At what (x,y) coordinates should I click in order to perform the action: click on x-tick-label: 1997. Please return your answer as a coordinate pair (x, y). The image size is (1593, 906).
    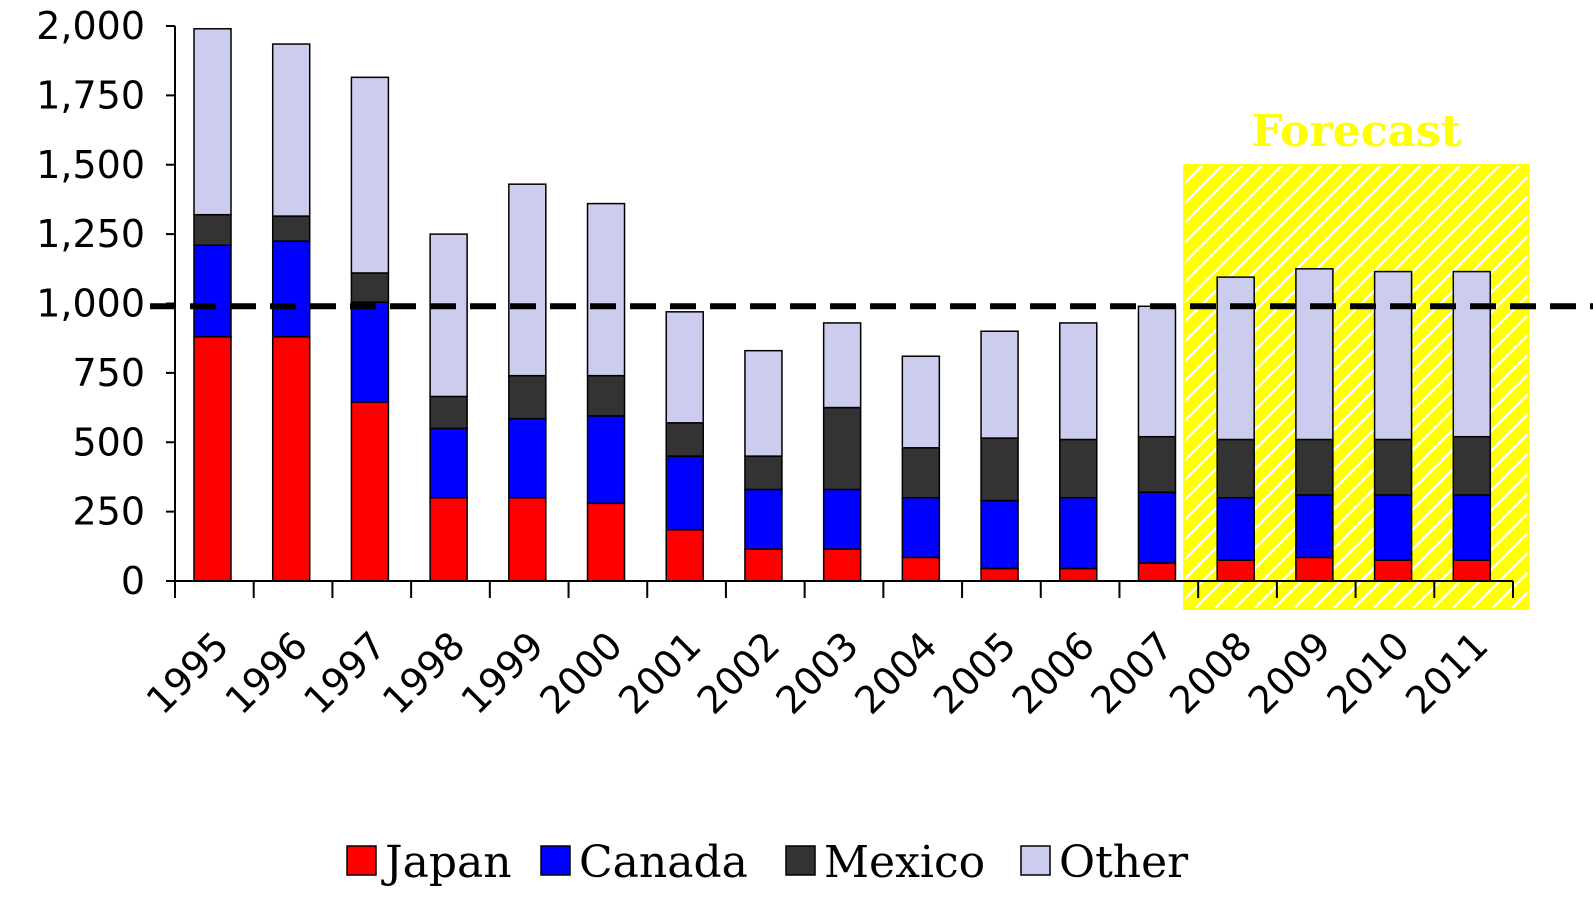
    Looking at the image, I should click on (345, 673).